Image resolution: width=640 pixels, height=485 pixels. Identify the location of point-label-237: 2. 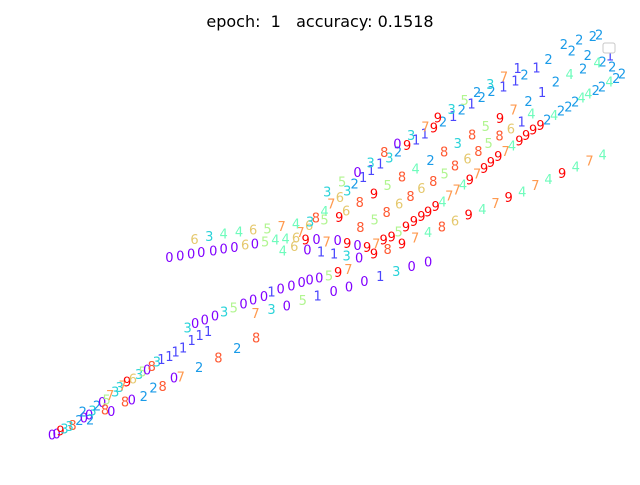
(583, 70).